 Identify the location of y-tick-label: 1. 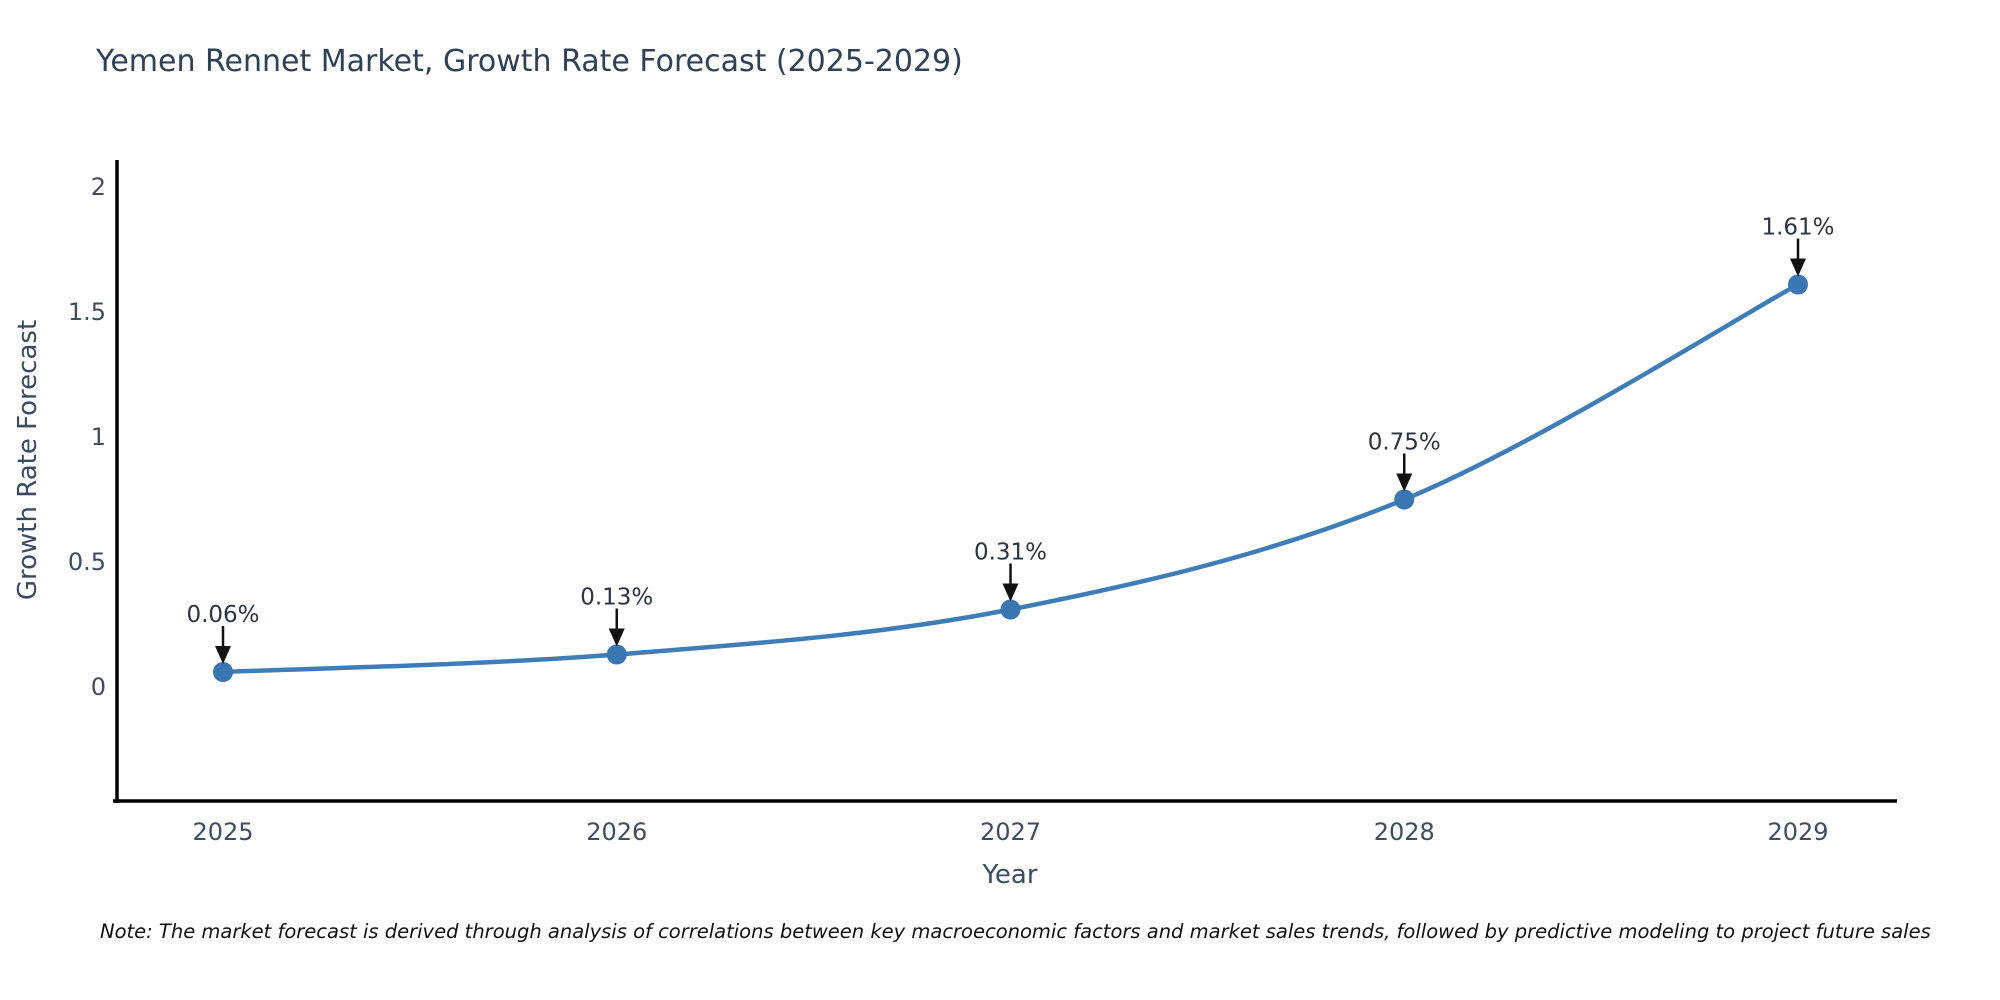
(98, 437).